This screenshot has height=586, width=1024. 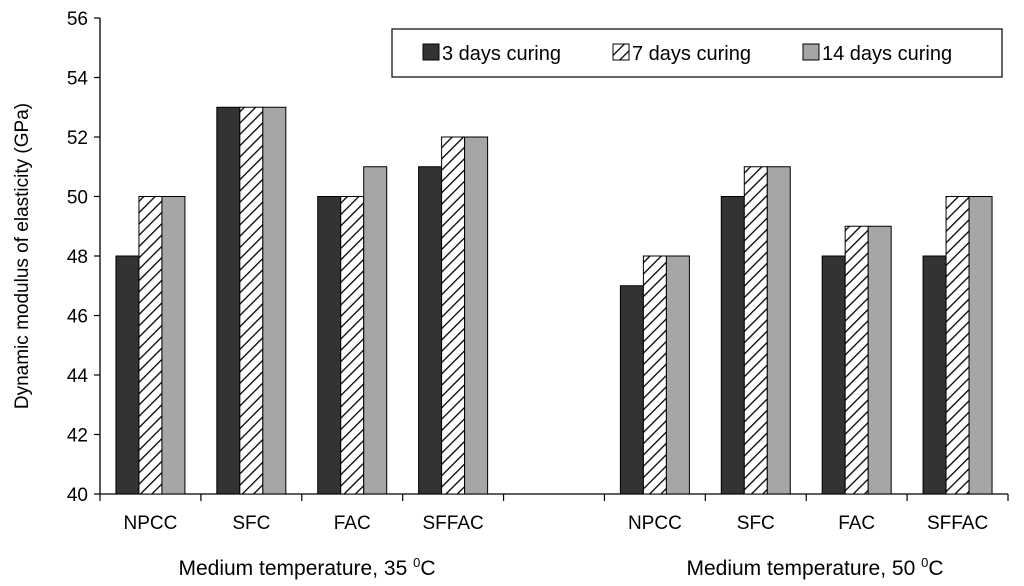 I want to click on group-label-2: Medium temperature, 50 0C, so click(x=814, y=567).